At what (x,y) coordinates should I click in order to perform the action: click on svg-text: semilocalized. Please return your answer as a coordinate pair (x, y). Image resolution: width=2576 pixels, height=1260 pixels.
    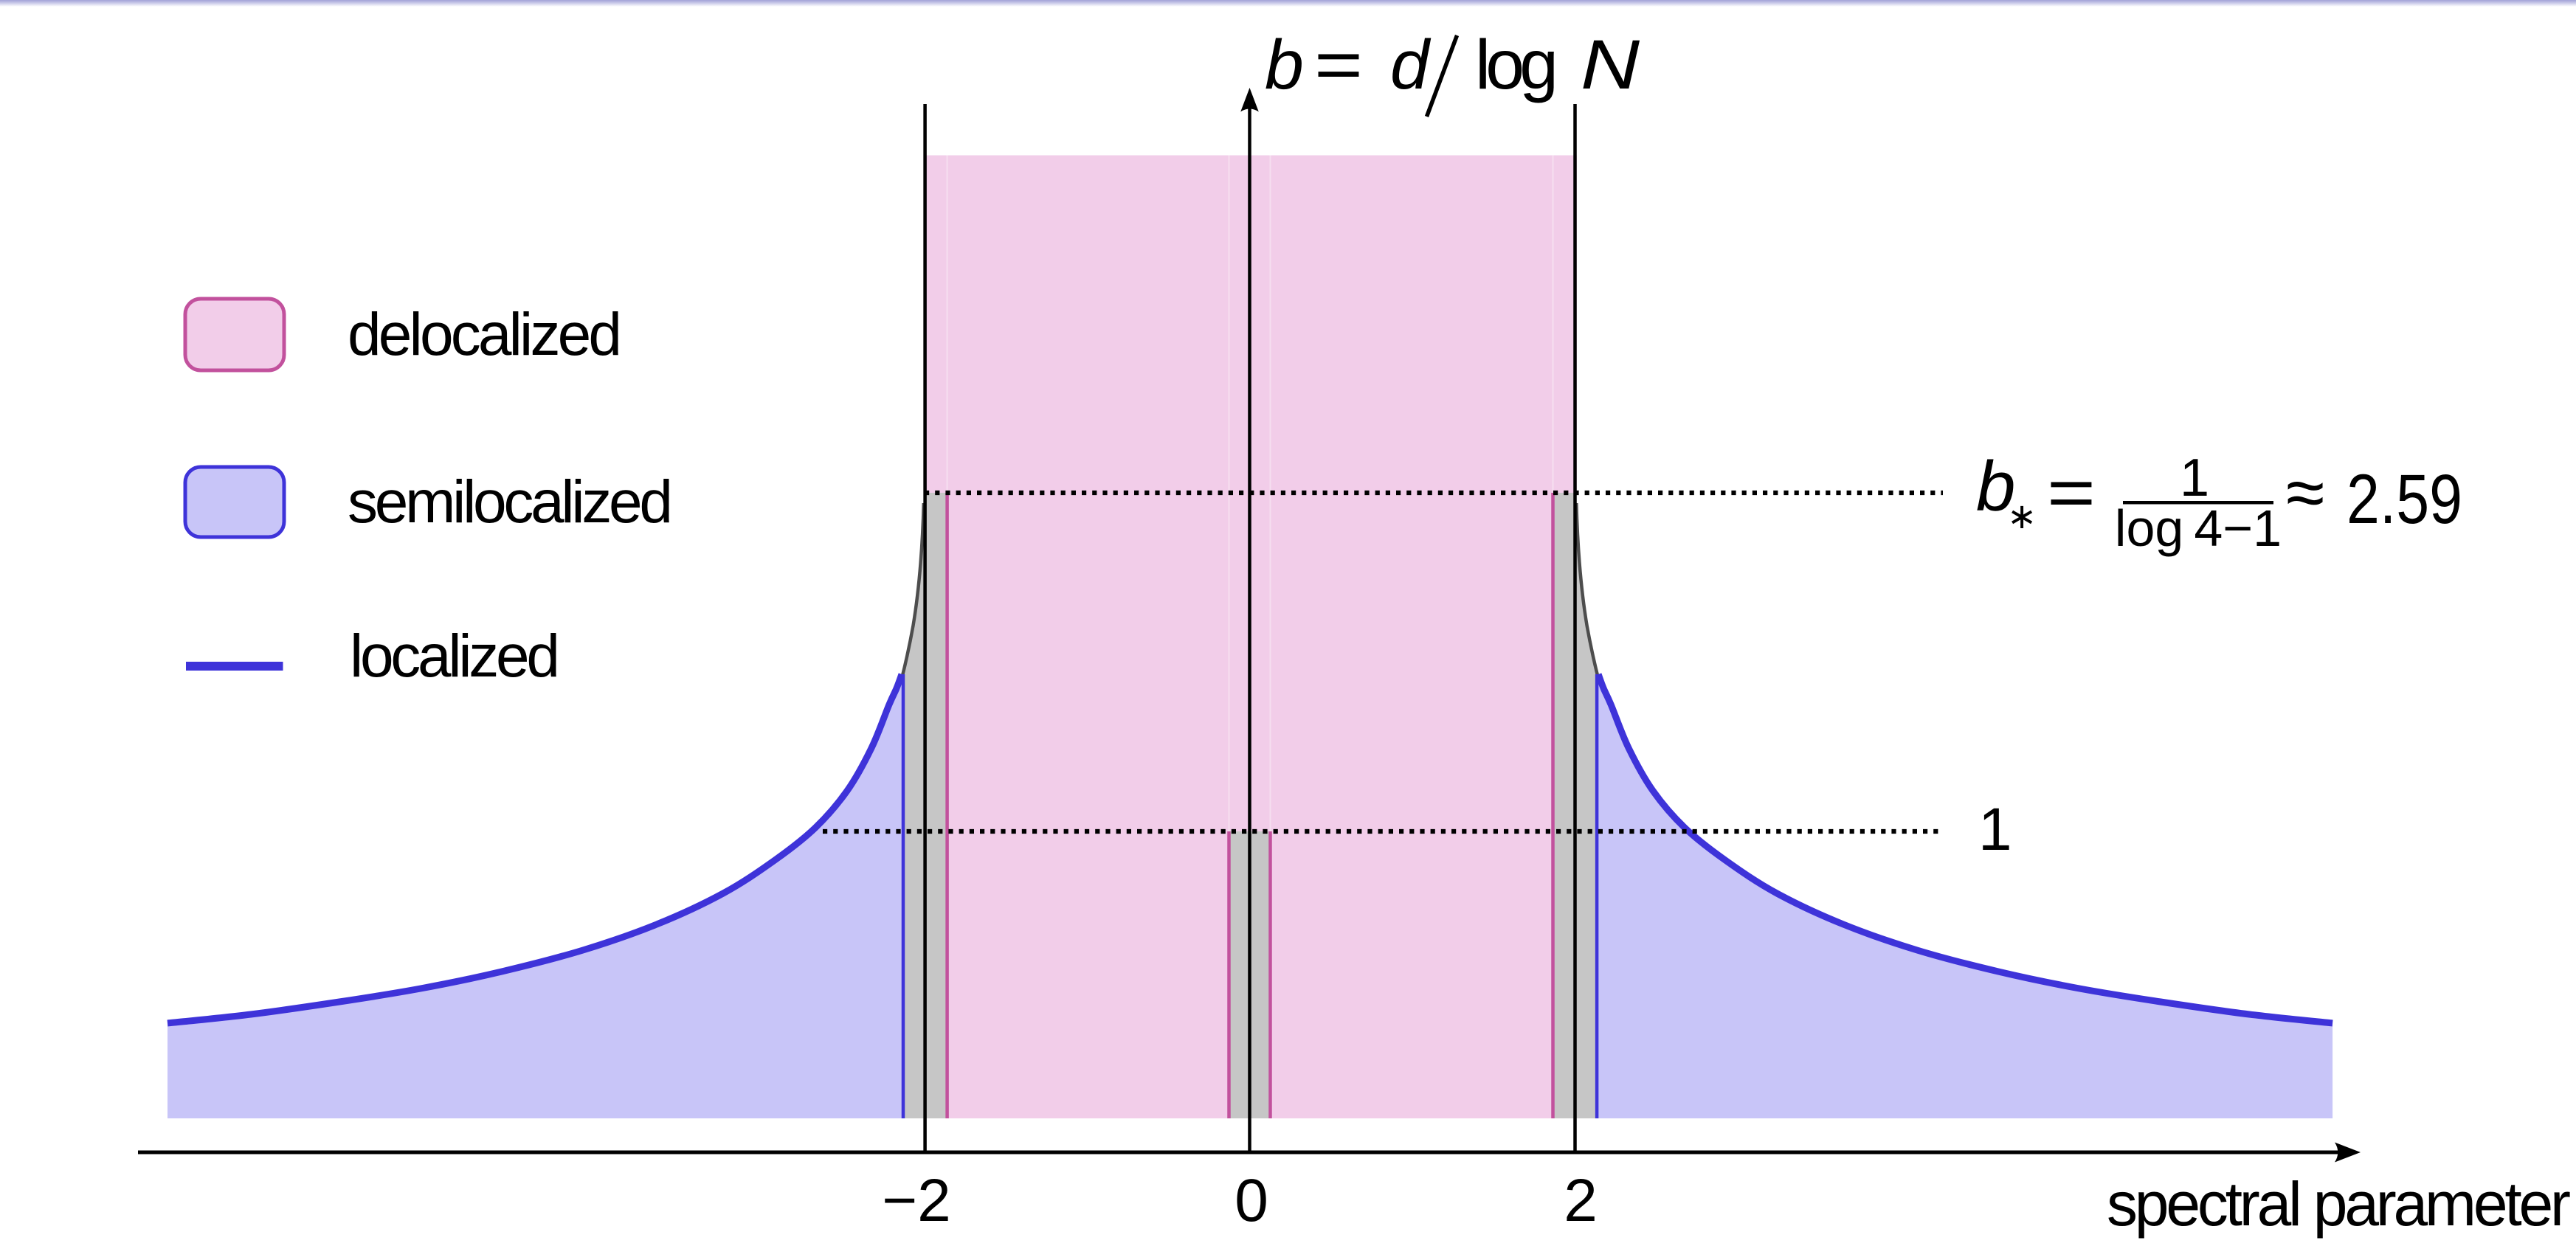
    Looking at the image, I should click on (510, 502).